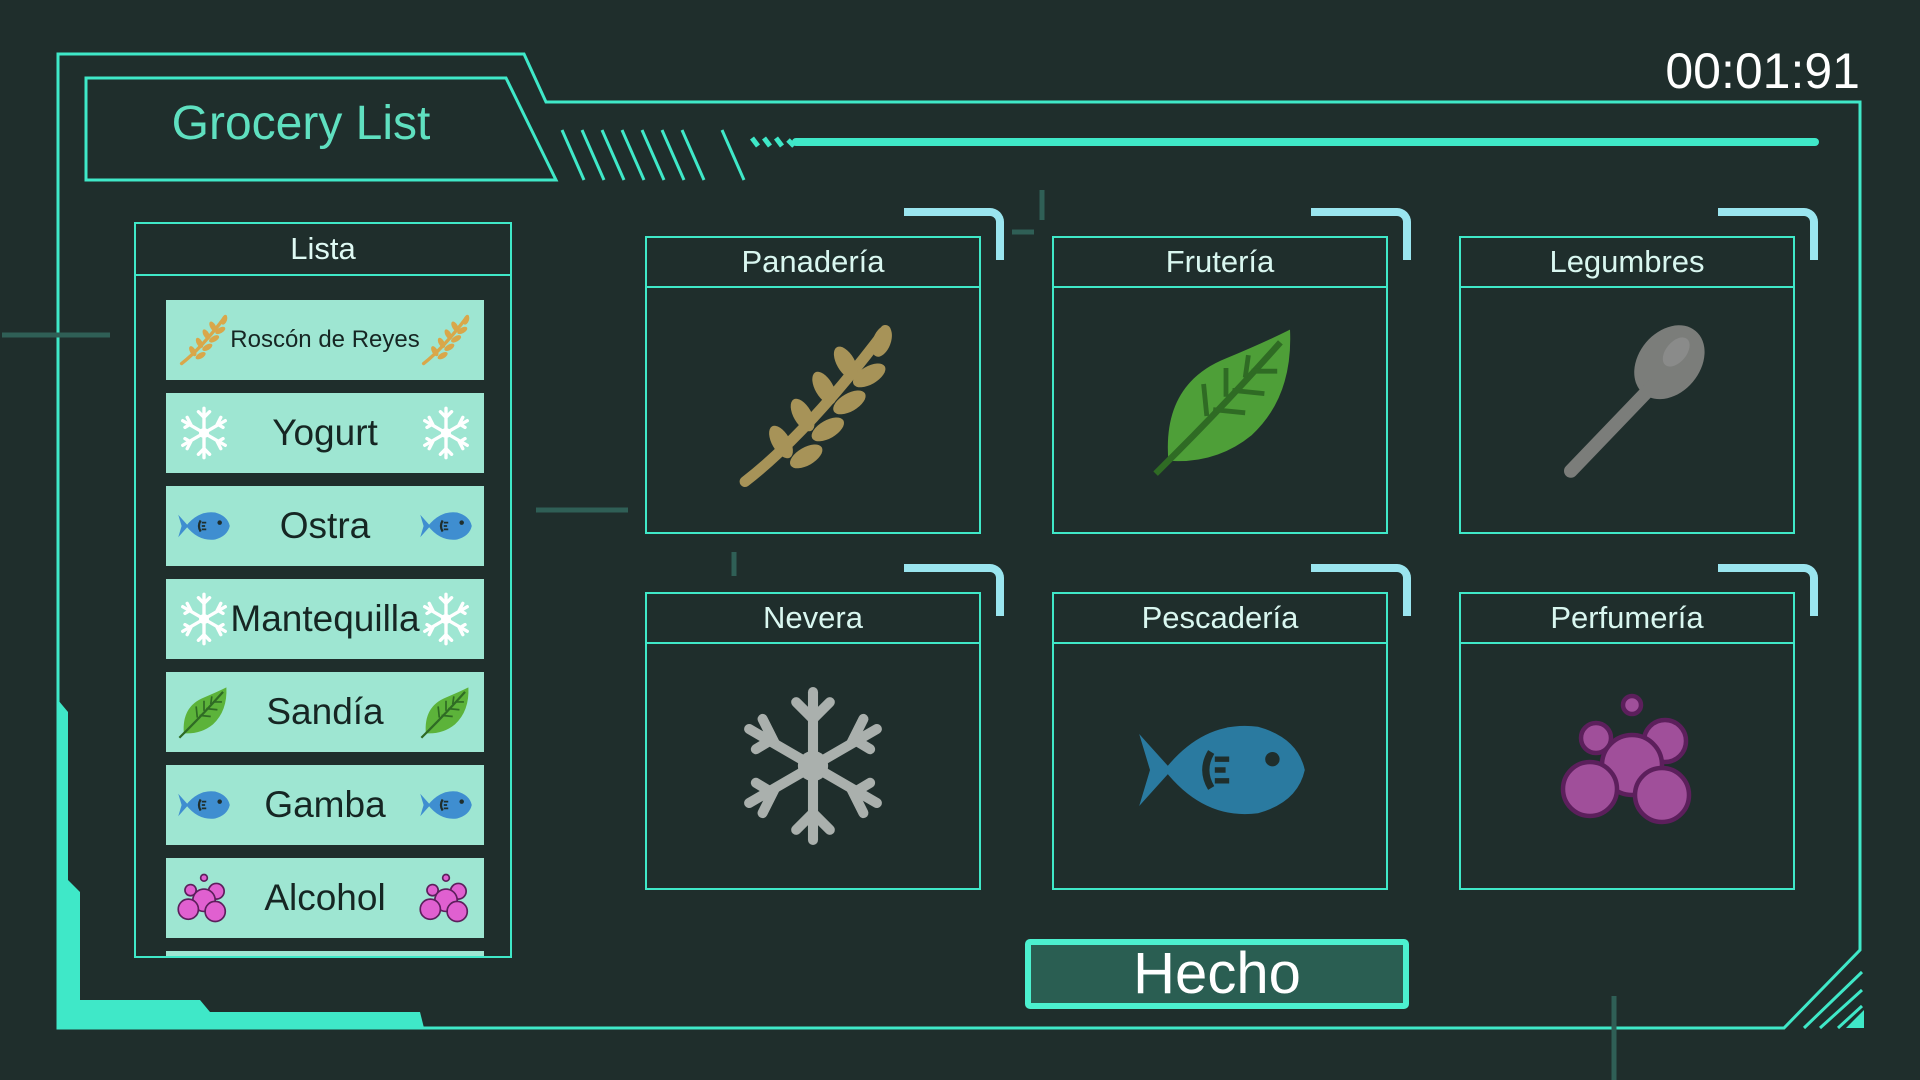 The height and width of the screenshot is (1080, 1920). I want to click on list-item-label: Alcohol, so click(325, 897).